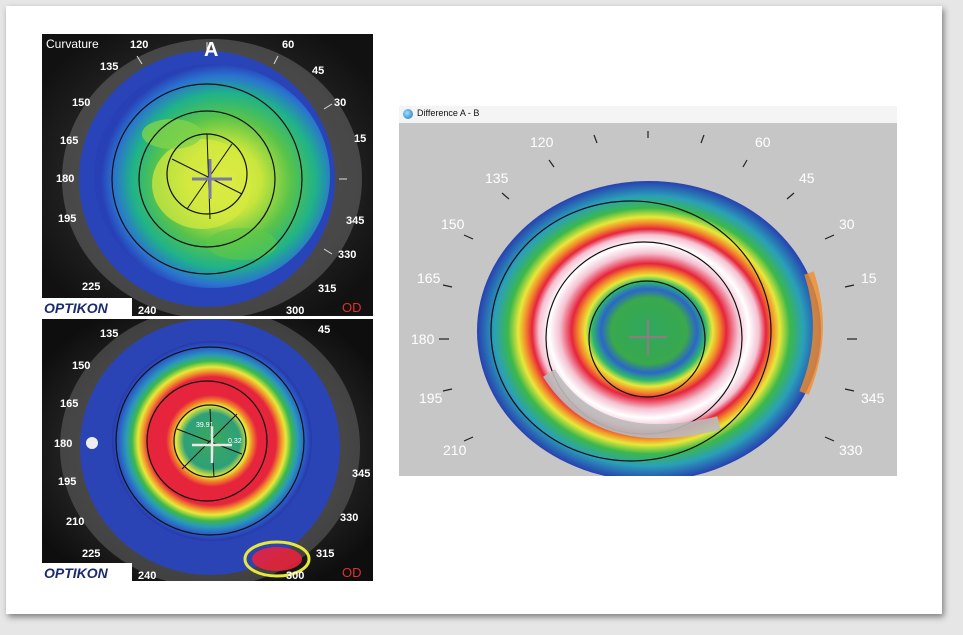 This screenshot has height=635, width=963. Describe the element at coordinates (211, 50) in the screenshot. I see `panel-letter-label: A` at that location.